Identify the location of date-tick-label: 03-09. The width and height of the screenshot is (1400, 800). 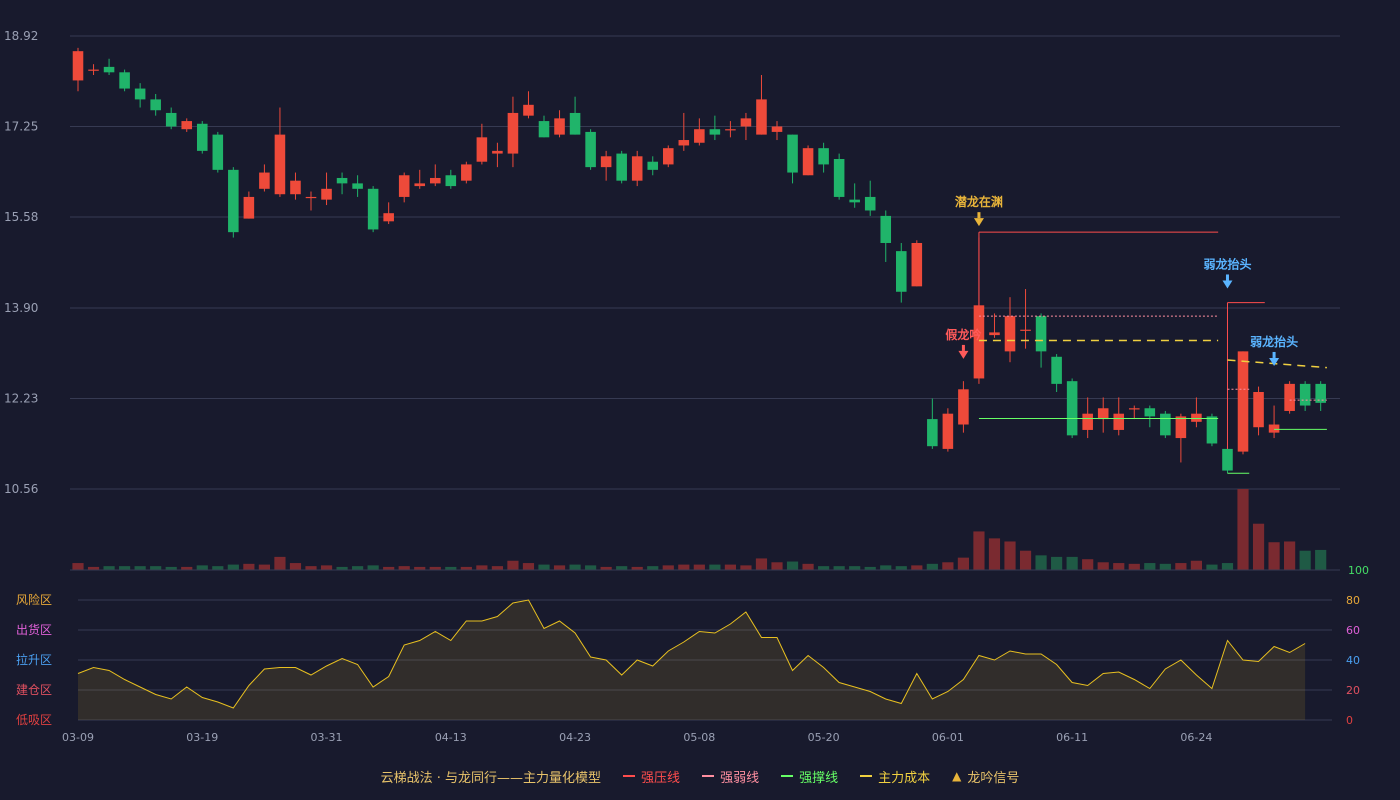
(78, 737).